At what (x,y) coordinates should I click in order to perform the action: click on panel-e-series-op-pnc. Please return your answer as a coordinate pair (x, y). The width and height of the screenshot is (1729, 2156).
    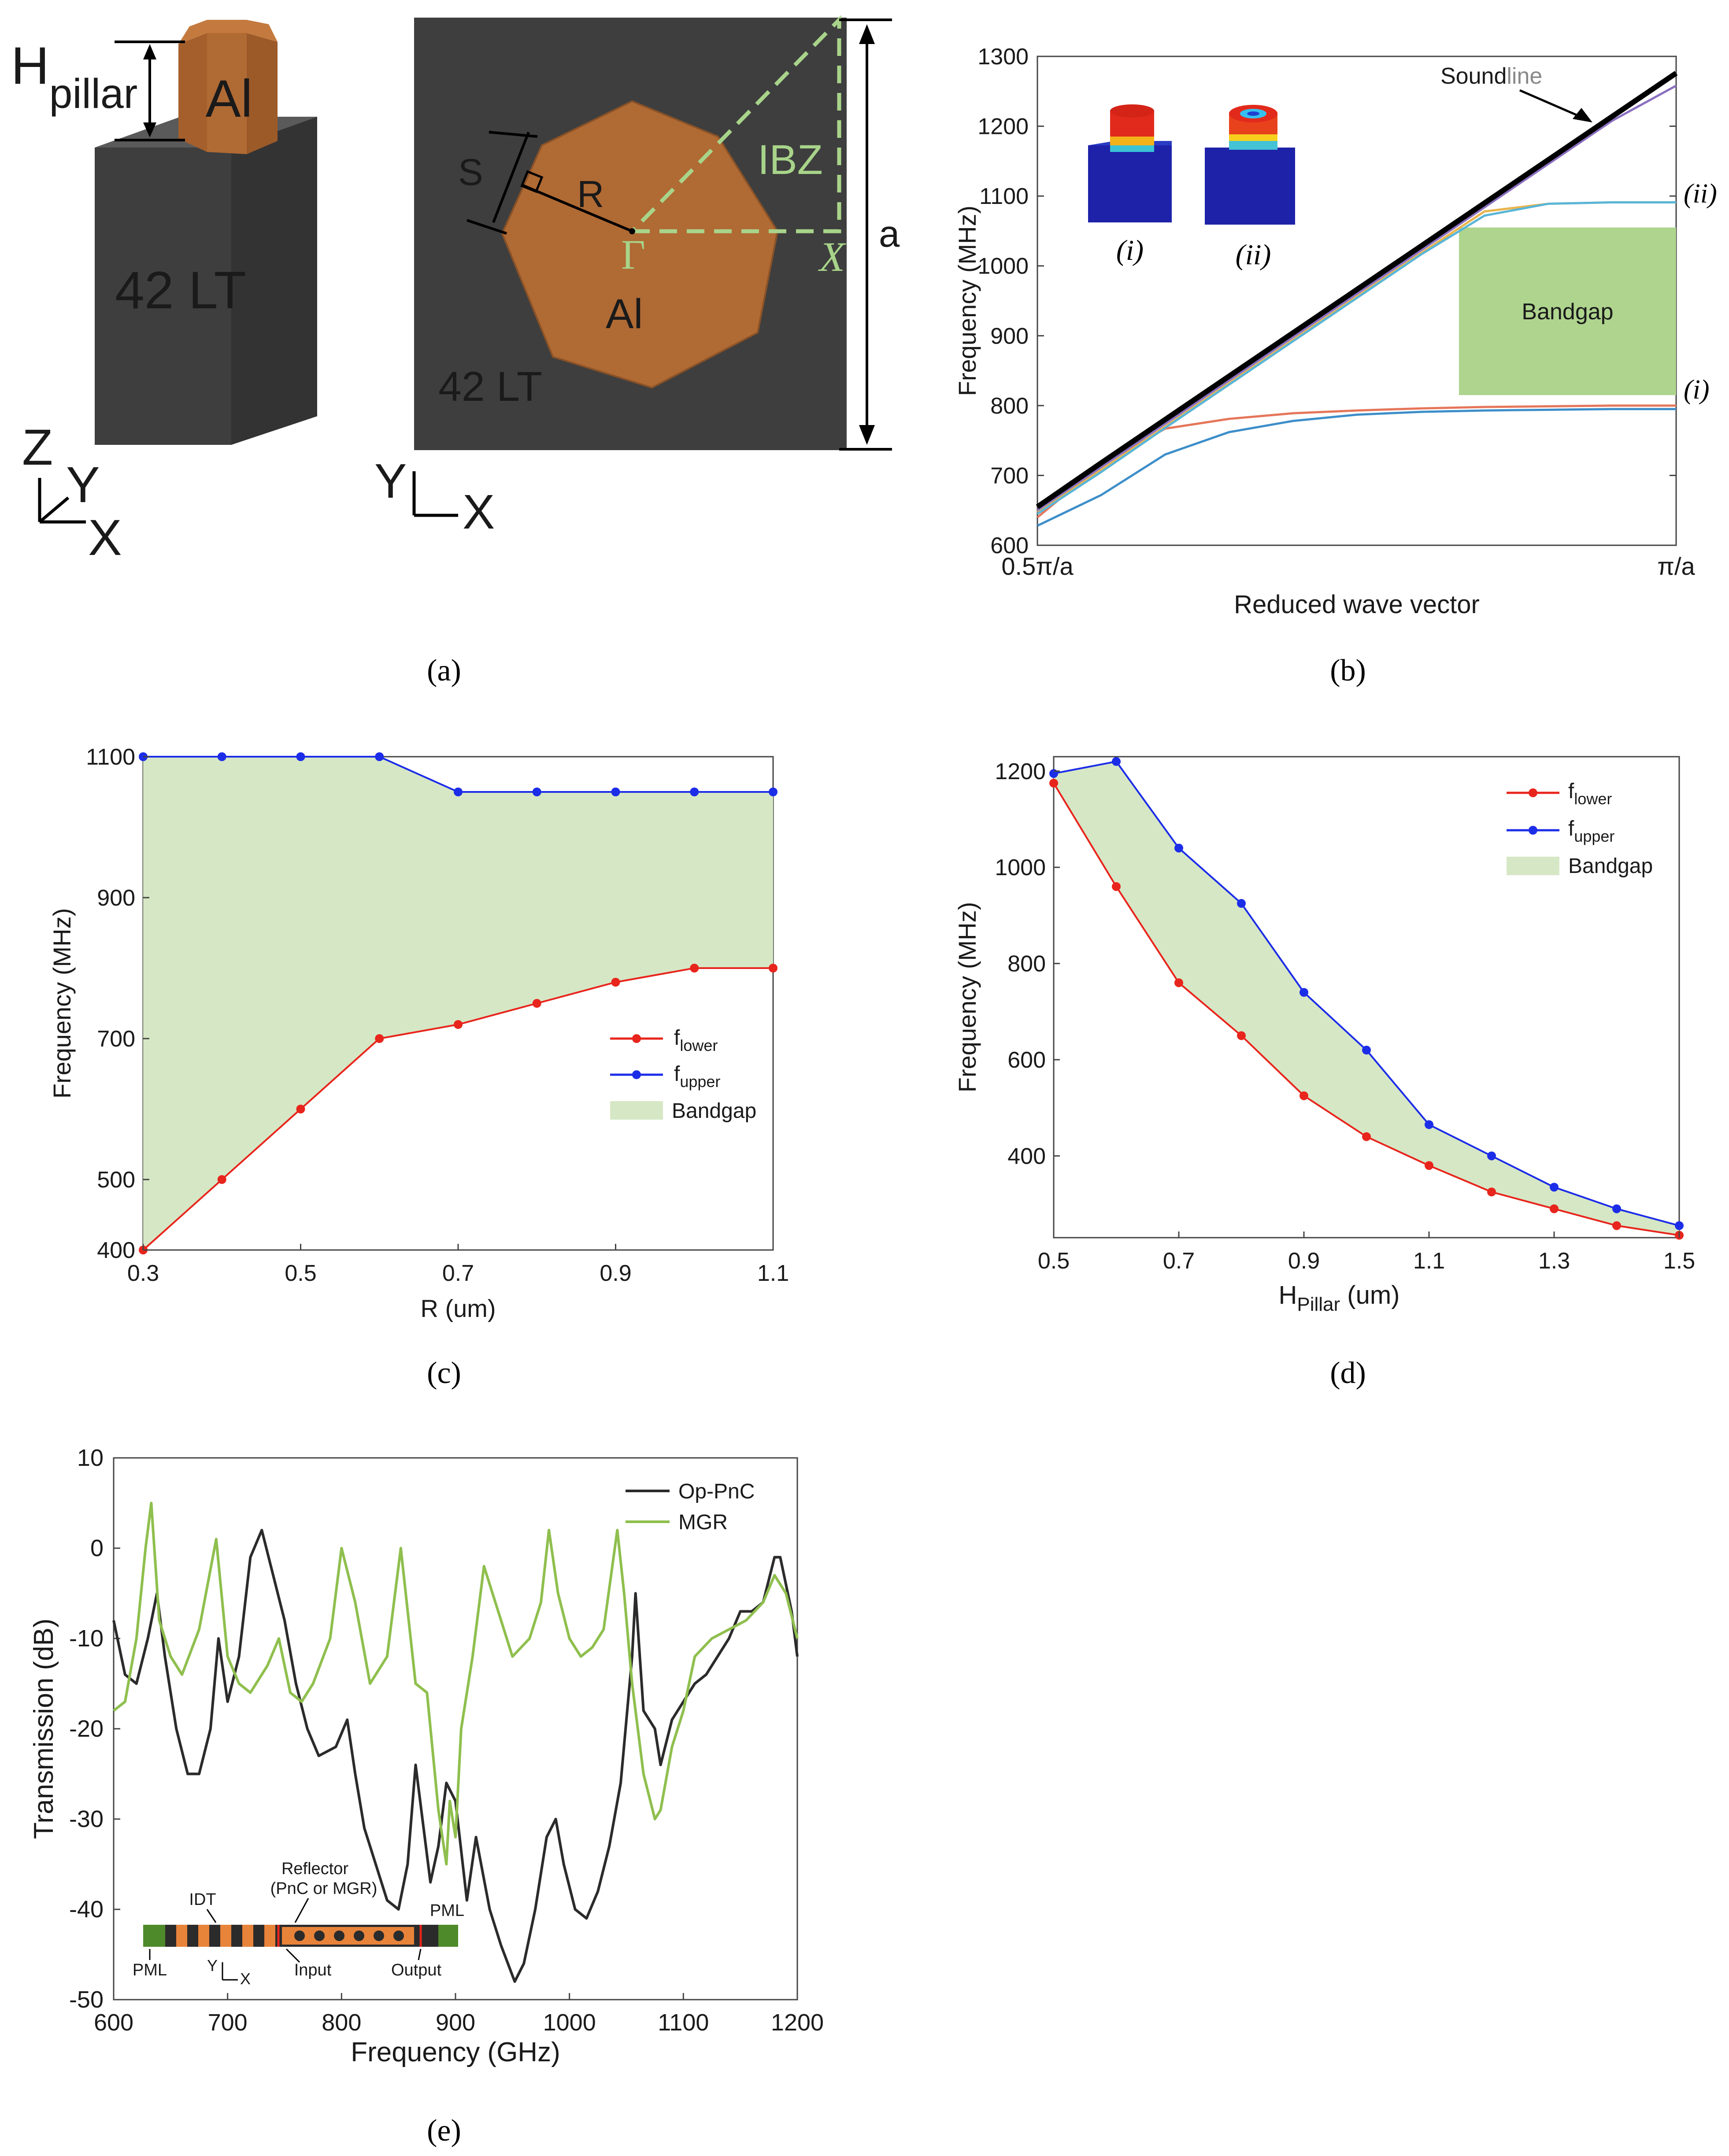
    Looking at the image, I should click on (455, 1756).